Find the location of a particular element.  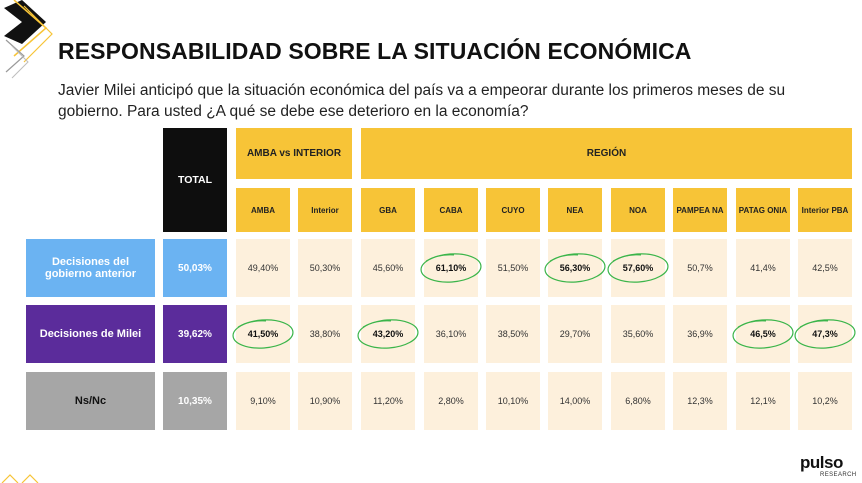

table-cell: 12,1% is located at coordinates (763, 401).